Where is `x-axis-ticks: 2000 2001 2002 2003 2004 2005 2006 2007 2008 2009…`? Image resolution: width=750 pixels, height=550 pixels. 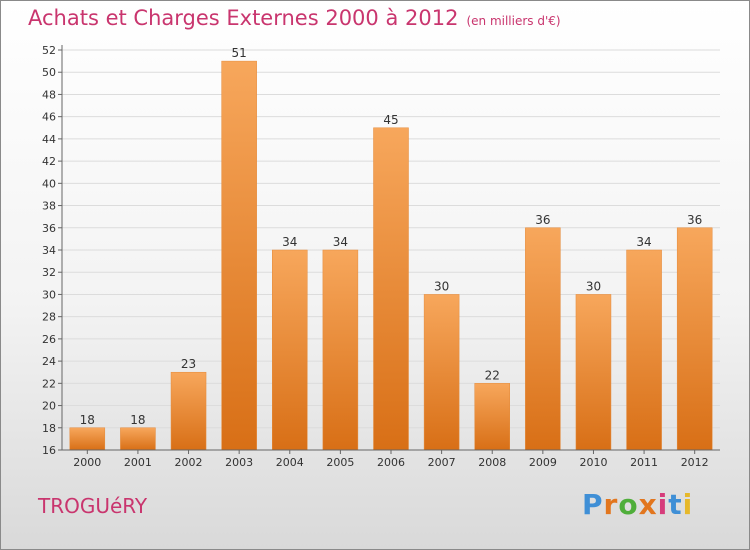
x-axis-ticks: 2000 2001 2002 2003 2004 2005 2006 2007 2008 2009… is located at coordinates (391, 459).